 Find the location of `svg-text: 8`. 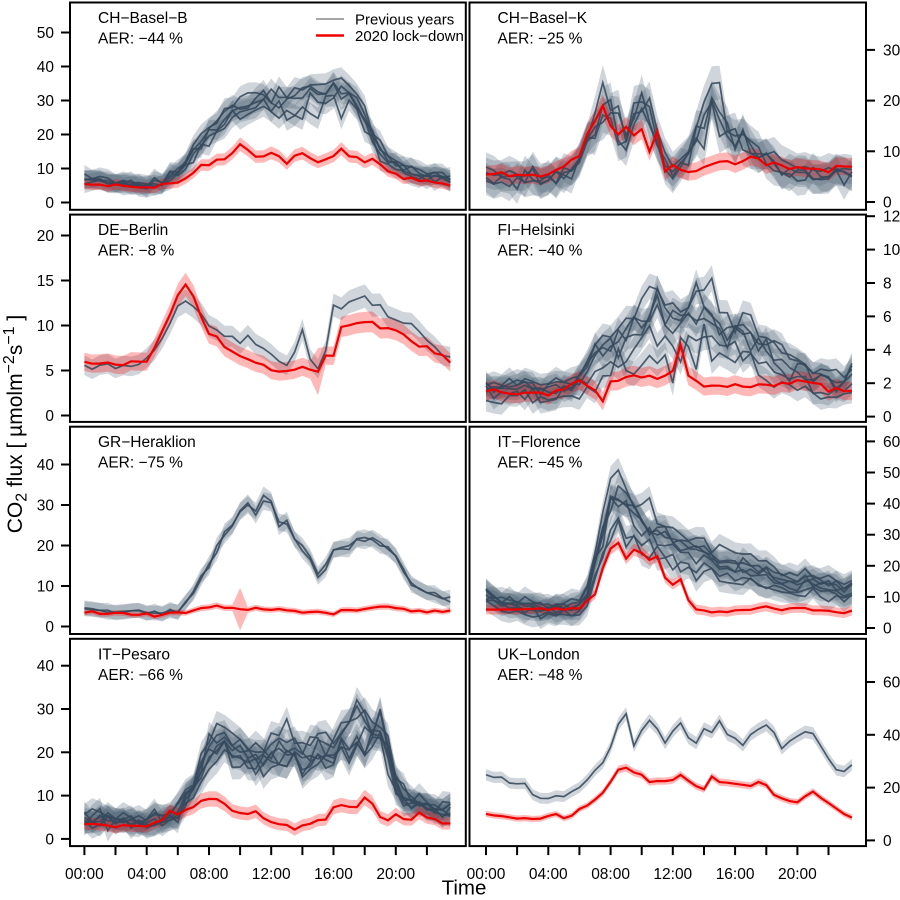

svg-text: 8 is located at coordinates (887, 284).